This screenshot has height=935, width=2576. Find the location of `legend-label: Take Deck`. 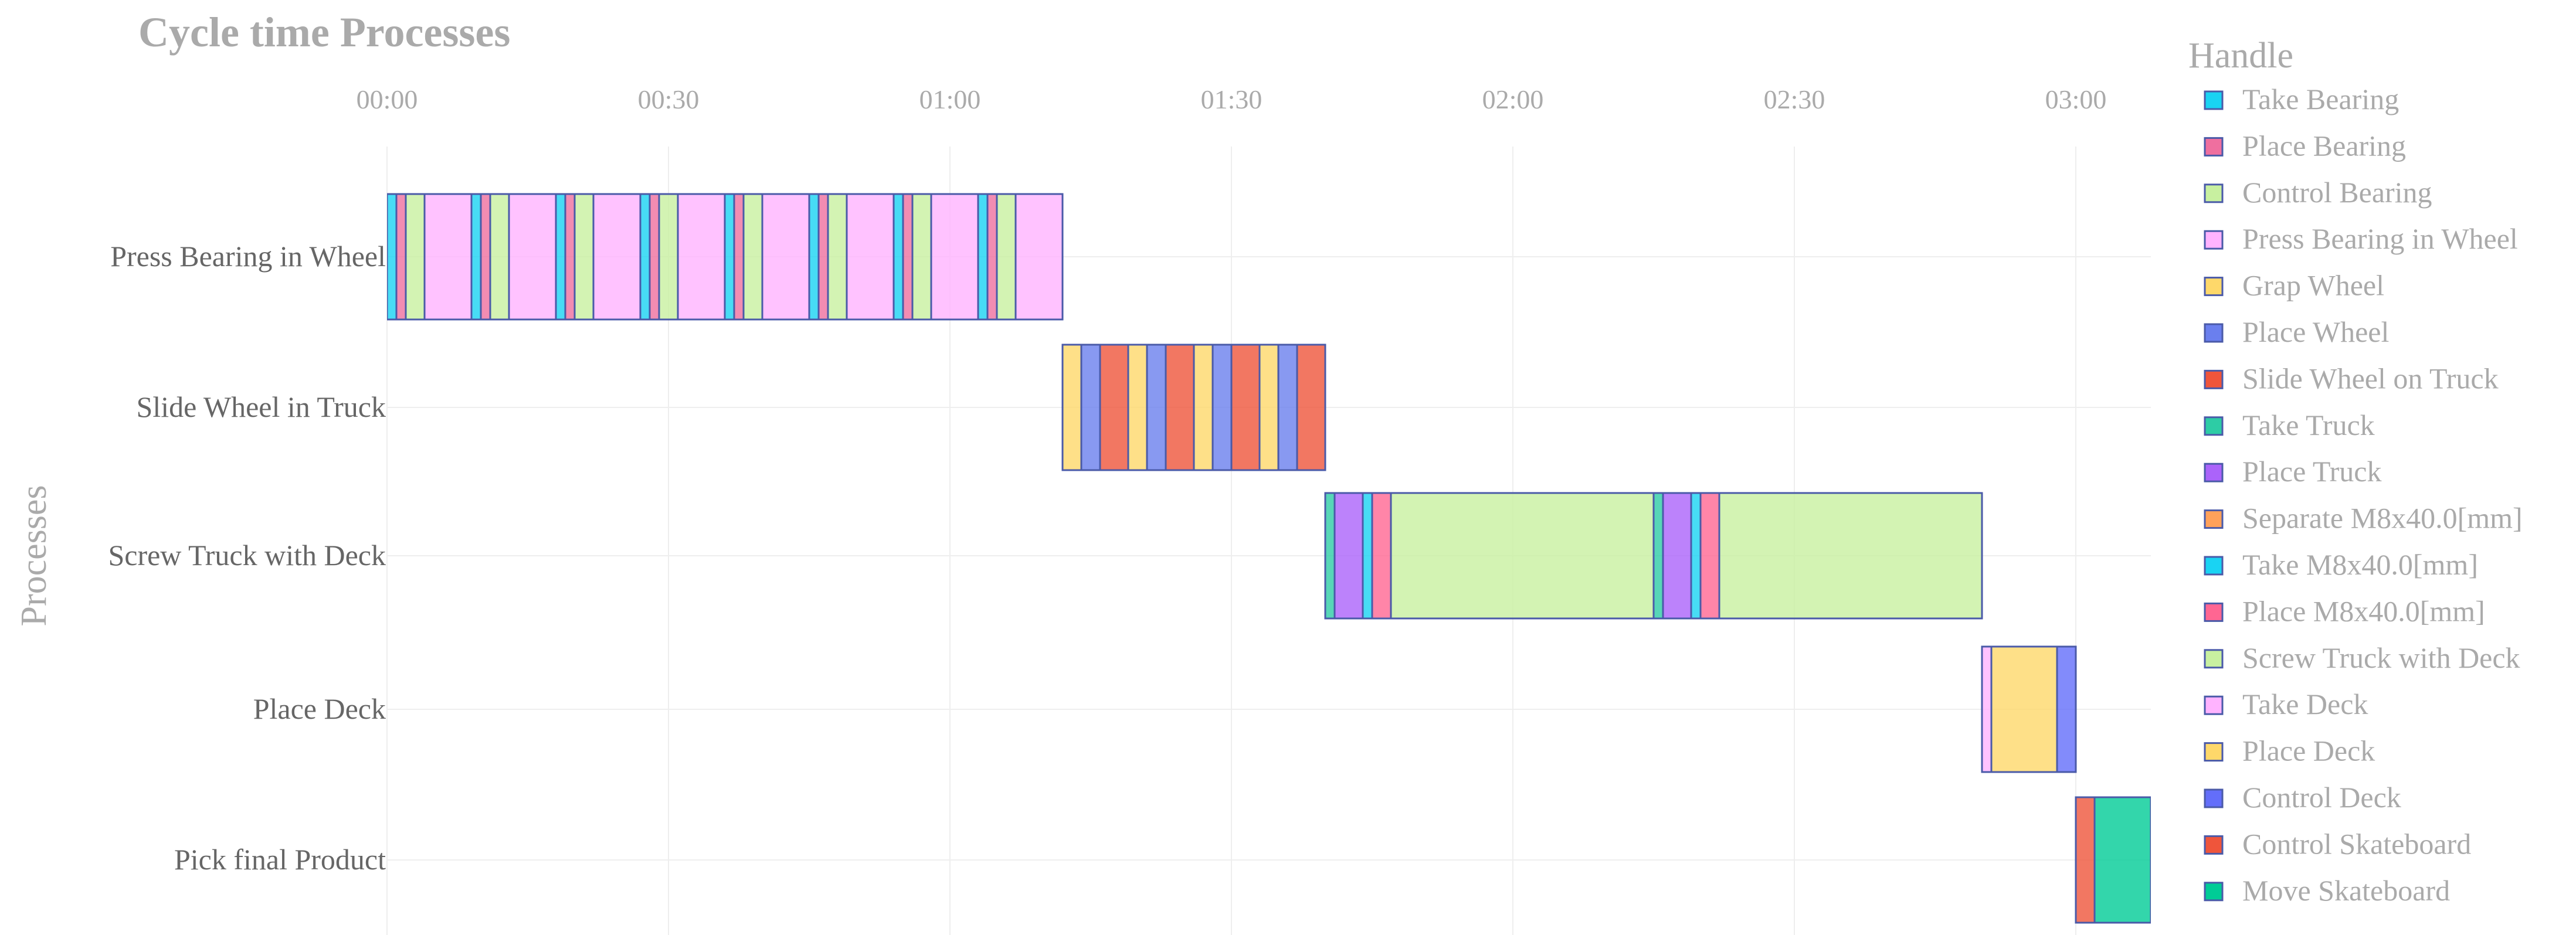

legend-label: Take Deck is located at coordinates (2305, 704).